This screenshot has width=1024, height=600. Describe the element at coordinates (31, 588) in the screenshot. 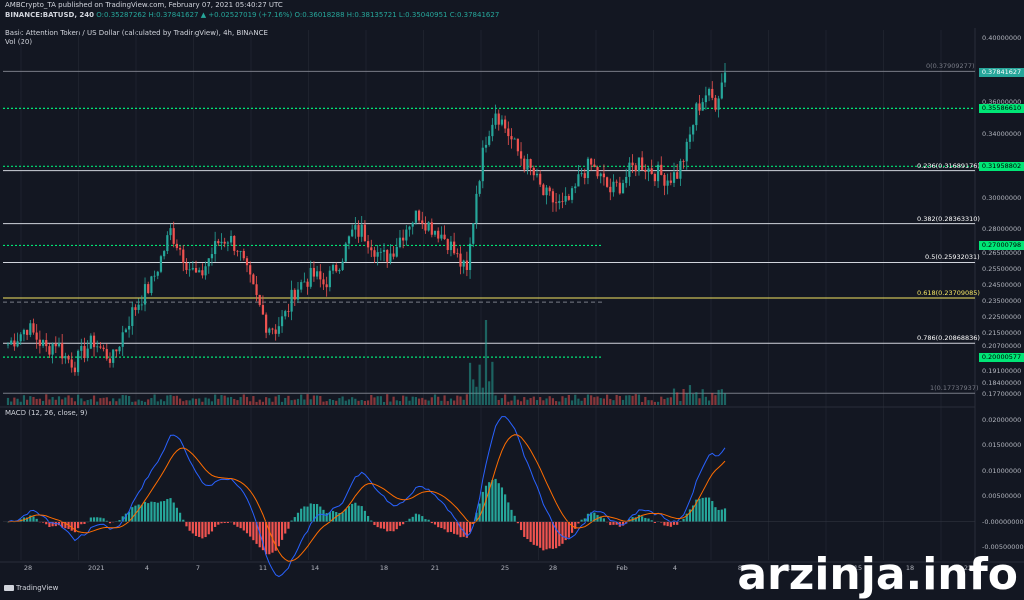

I see `tradingview-logo: TradingView` at that location.